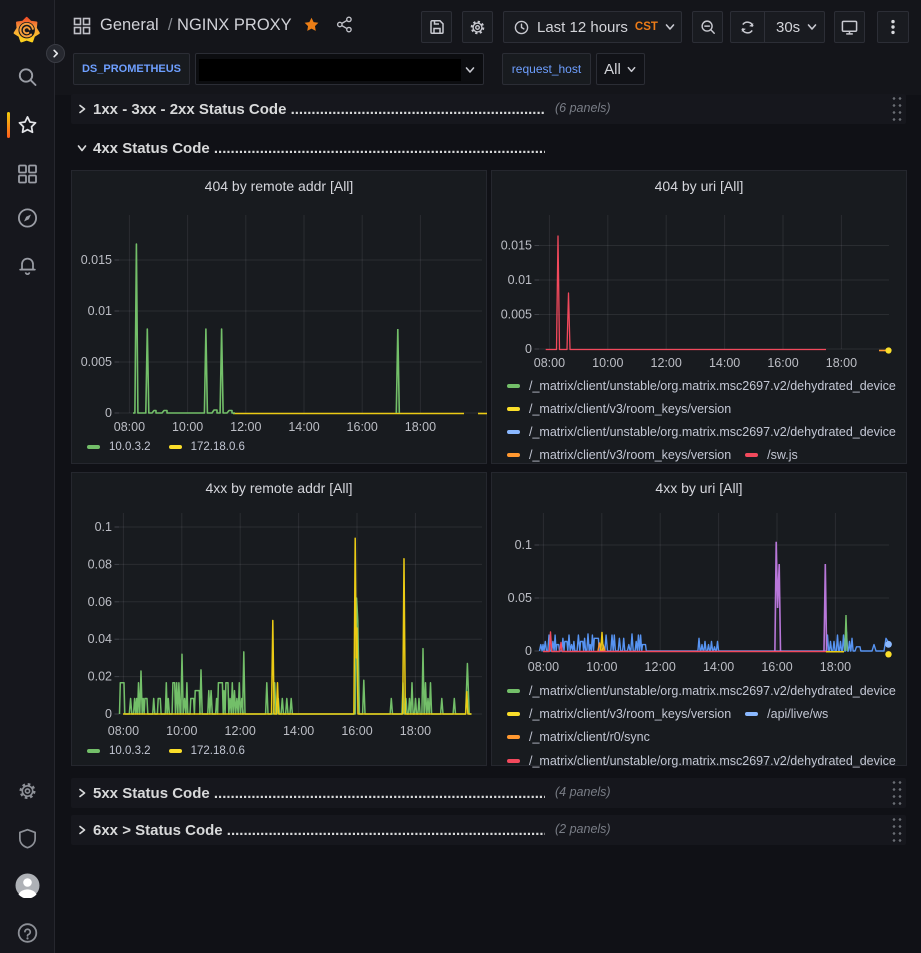 The width and height of the screenshot is (921, 953). Describe the element at coordinates (100, 602) in the screenshot. I see `svg-text: 0.06` at that location.